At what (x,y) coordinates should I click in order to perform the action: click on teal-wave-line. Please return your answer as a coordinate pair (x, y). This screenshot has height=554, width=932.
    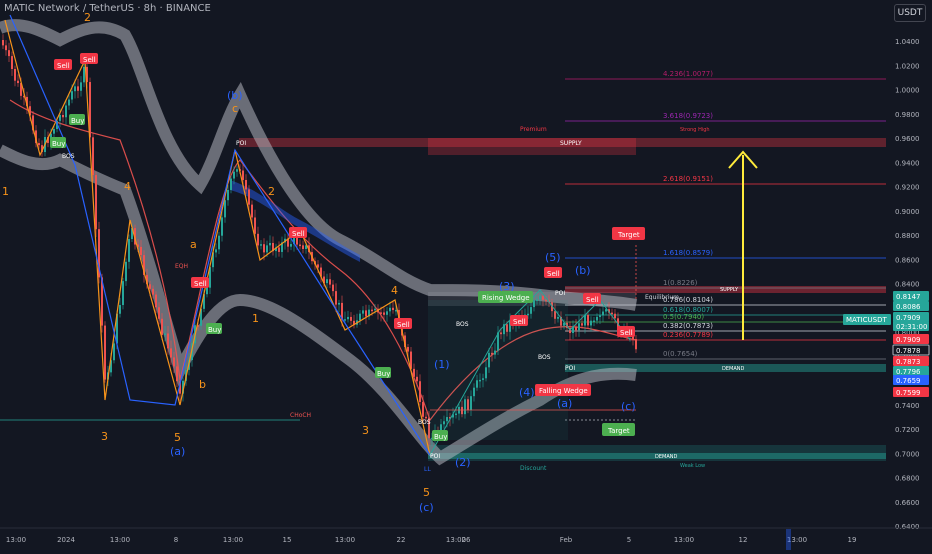
    Looking at the image, I should click on (530, 372).